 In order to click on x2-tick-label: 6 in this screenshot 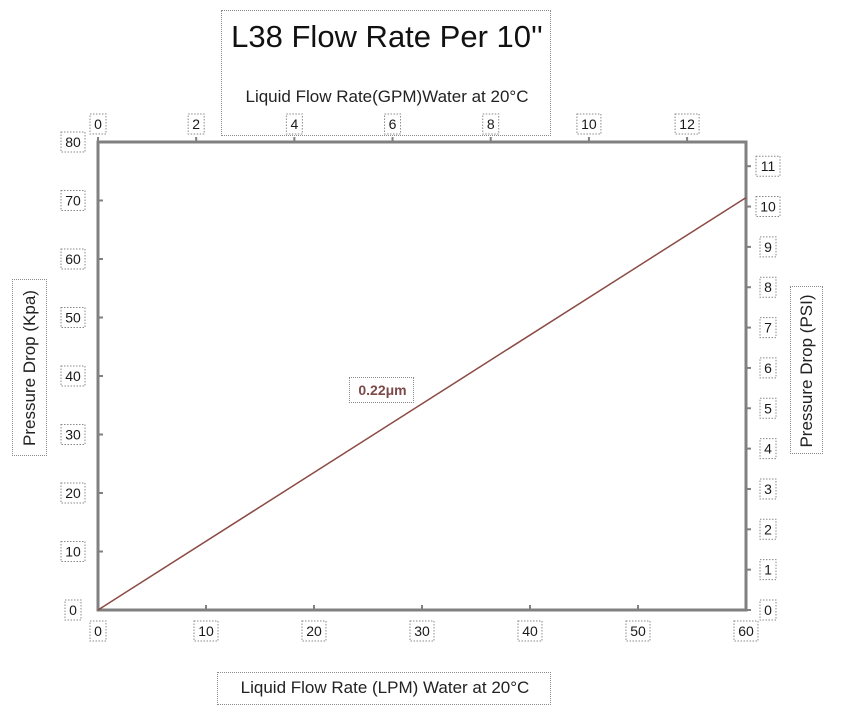, I will do `click(393, 124)`.